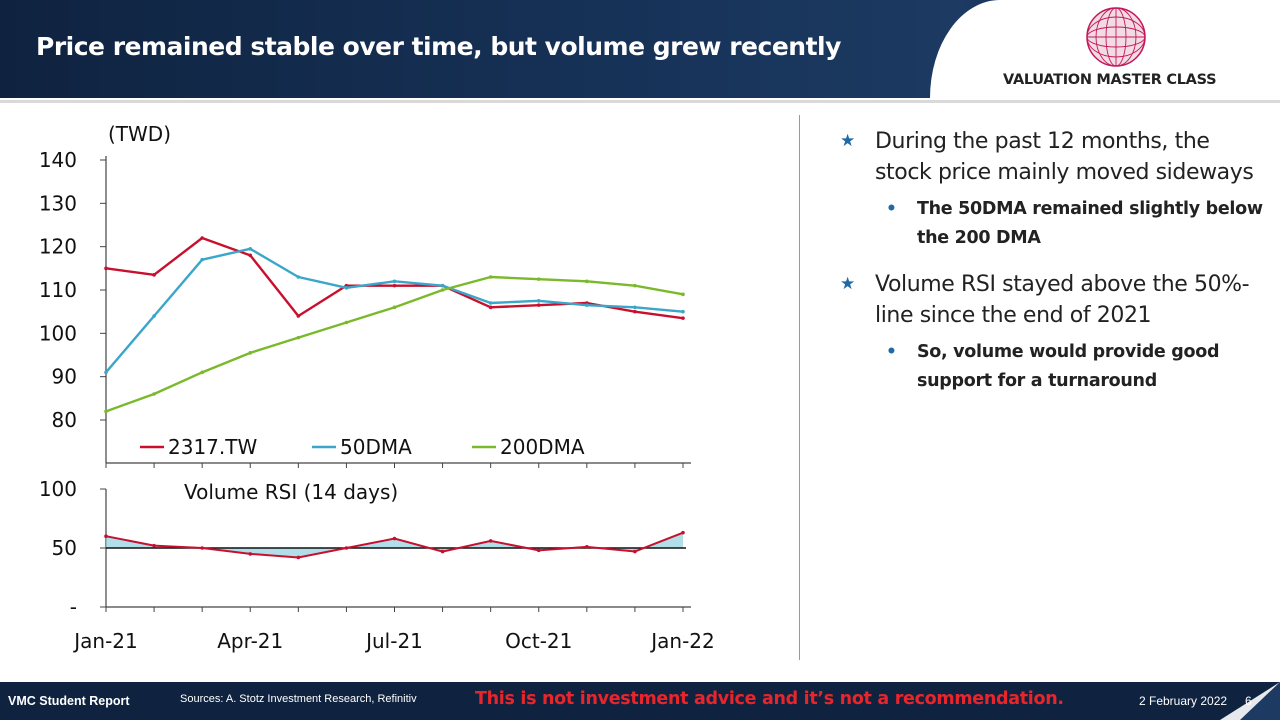  I want to click on logo-text: VALUATION MASTER CLASS, so click(1110, 80).